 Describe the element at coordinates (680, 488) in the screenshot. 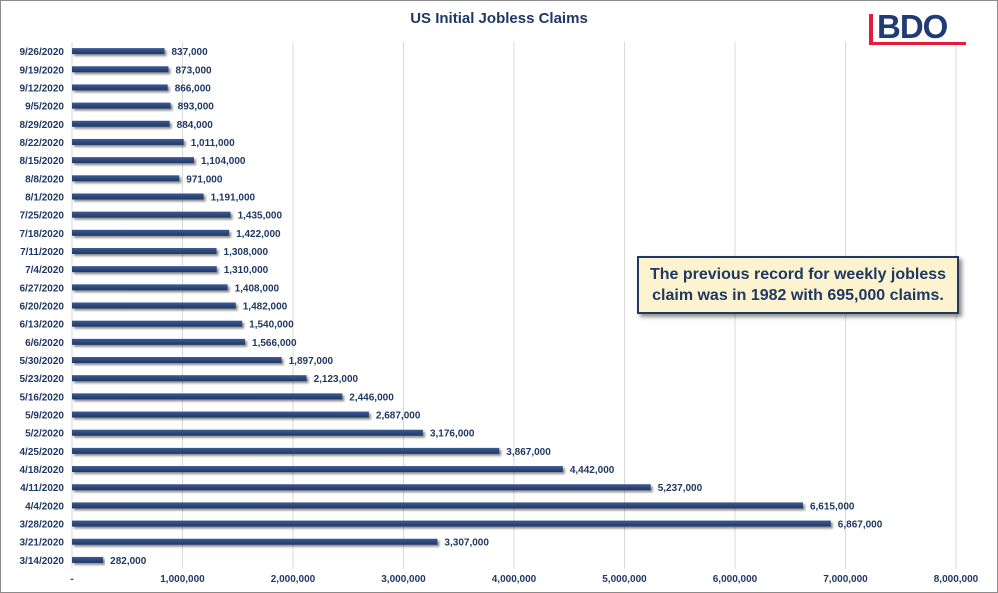

I see `value-label-24: 5,237,000` at that location.